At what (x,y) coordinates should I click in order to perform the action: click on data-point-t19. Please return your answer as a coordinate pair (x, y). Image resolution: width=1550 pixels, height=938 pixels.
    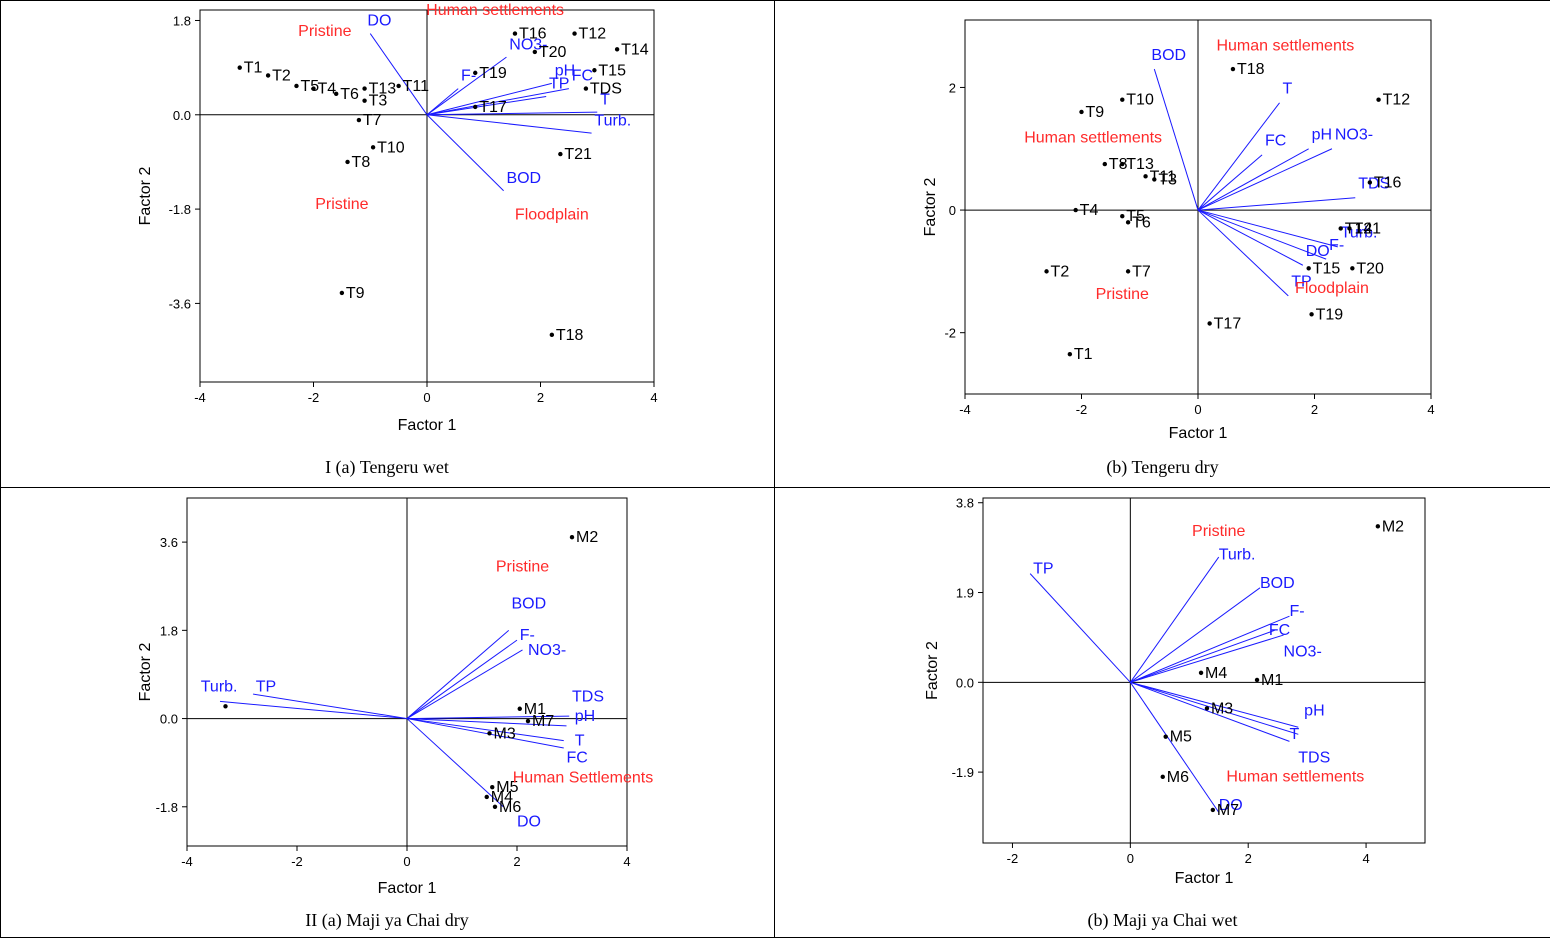
    Looking at the image, I should click on (475, 73).